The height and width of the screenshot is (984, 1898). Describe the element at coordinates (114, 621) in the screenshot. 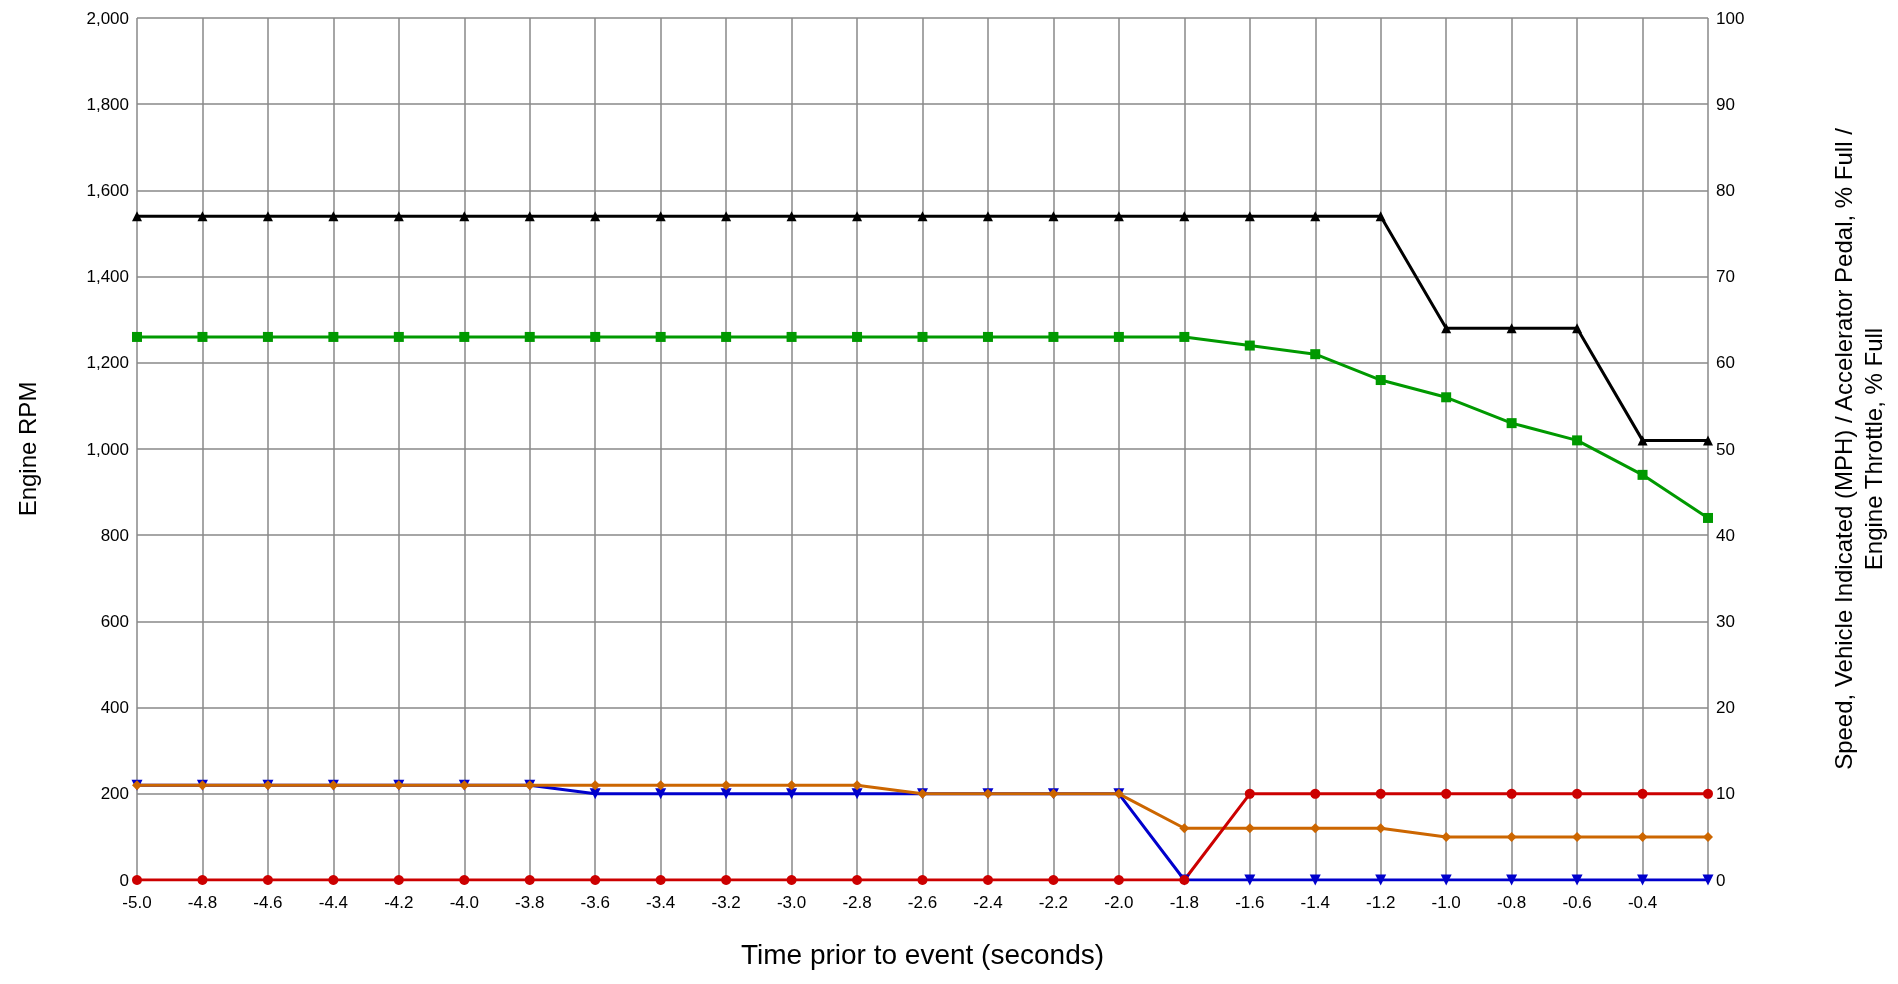

I see `y-tick-label: 600` at that location.